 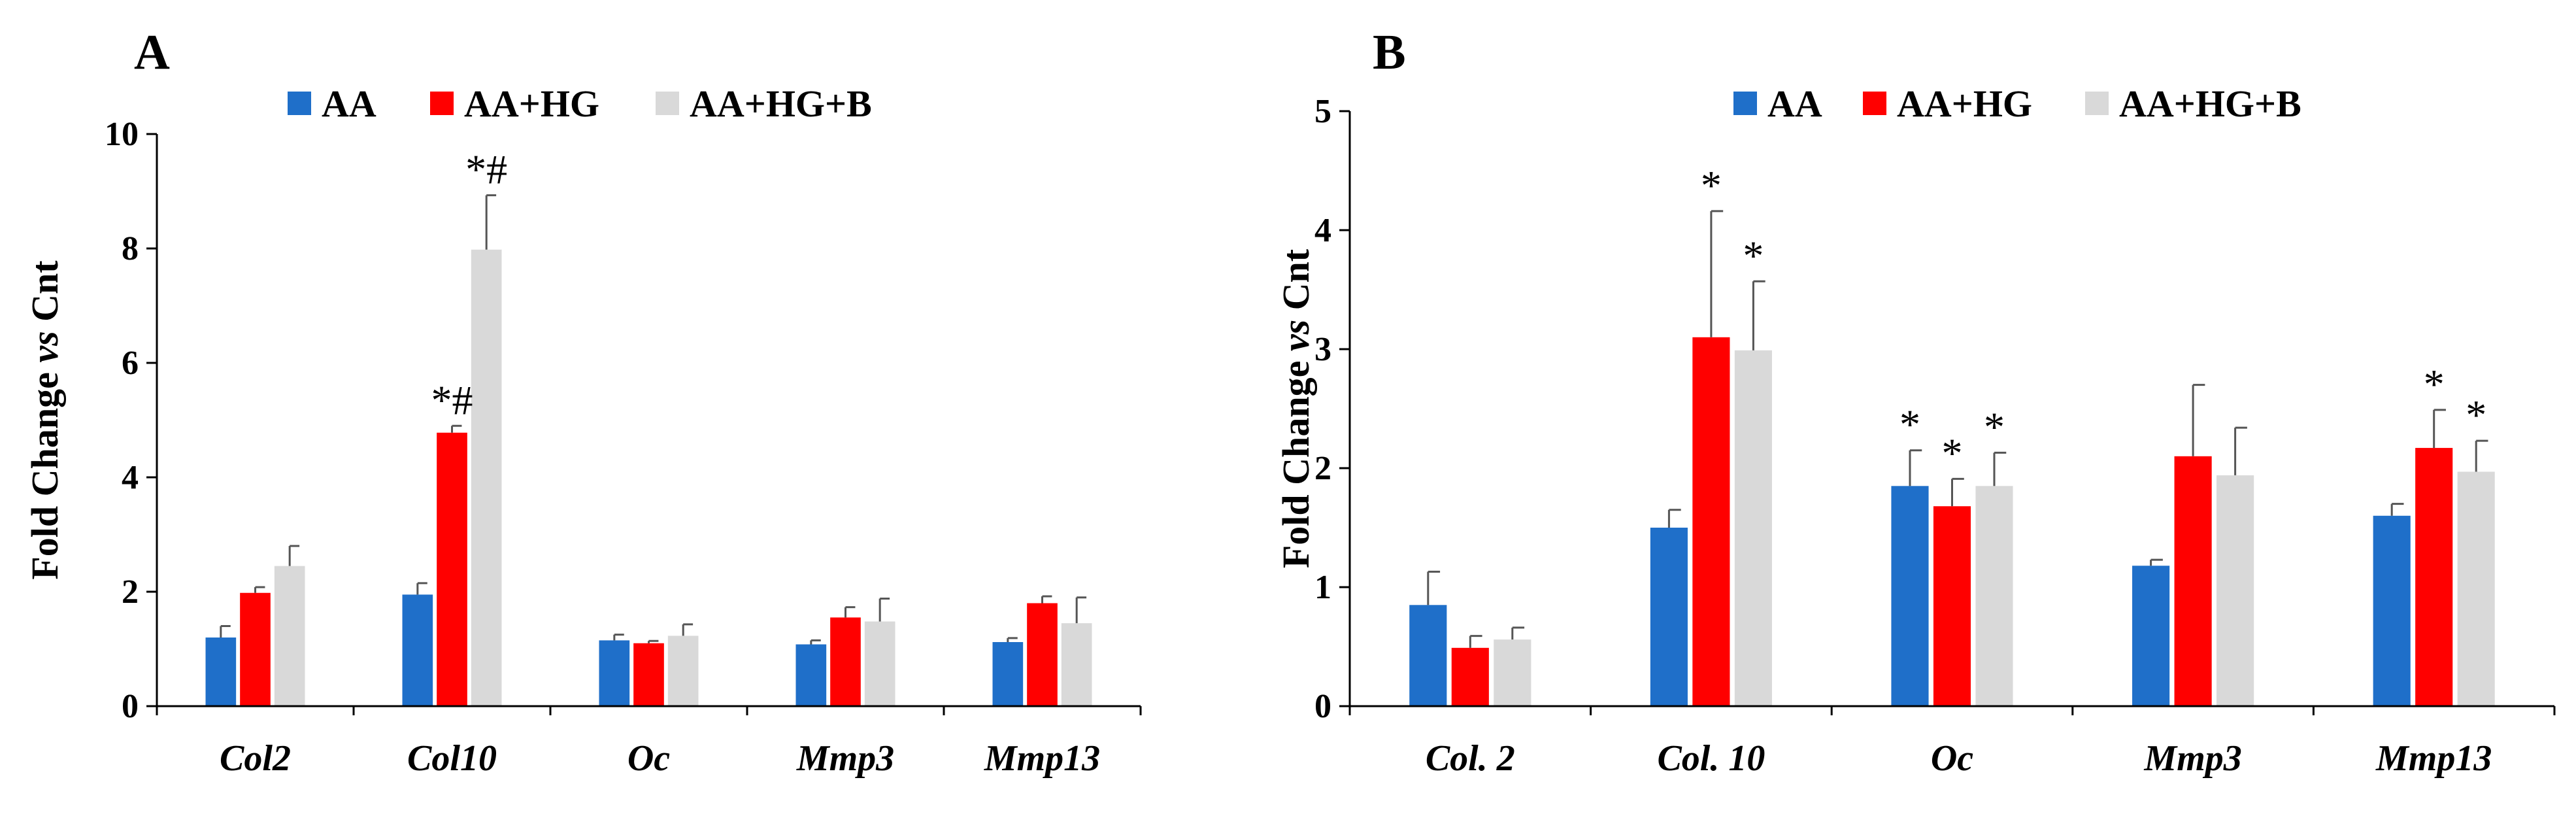 What do you see at coordinates (152, 52) in the screenshot?
I see `panel-letter: A` at bounding box center [152, 52].